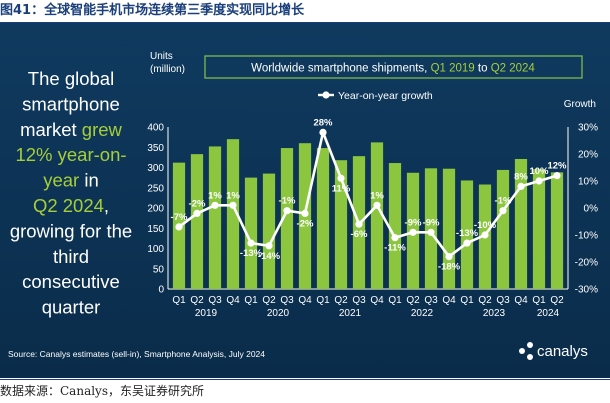 The height and width of the screenshot is (403, 610). I want to click on y-tick-label: 0, so click(161, 290).